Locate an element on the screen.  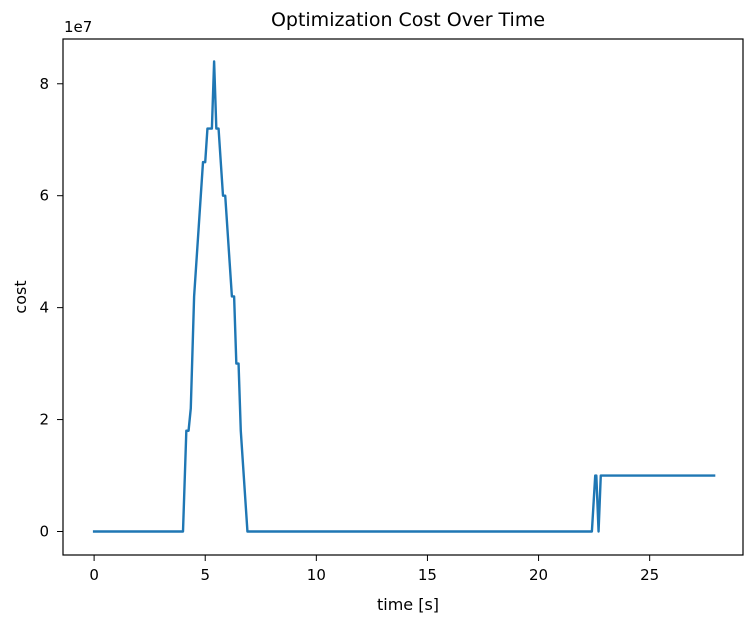
chart-title: Optimization Cost Over Time is located at coordinates (408, 20).